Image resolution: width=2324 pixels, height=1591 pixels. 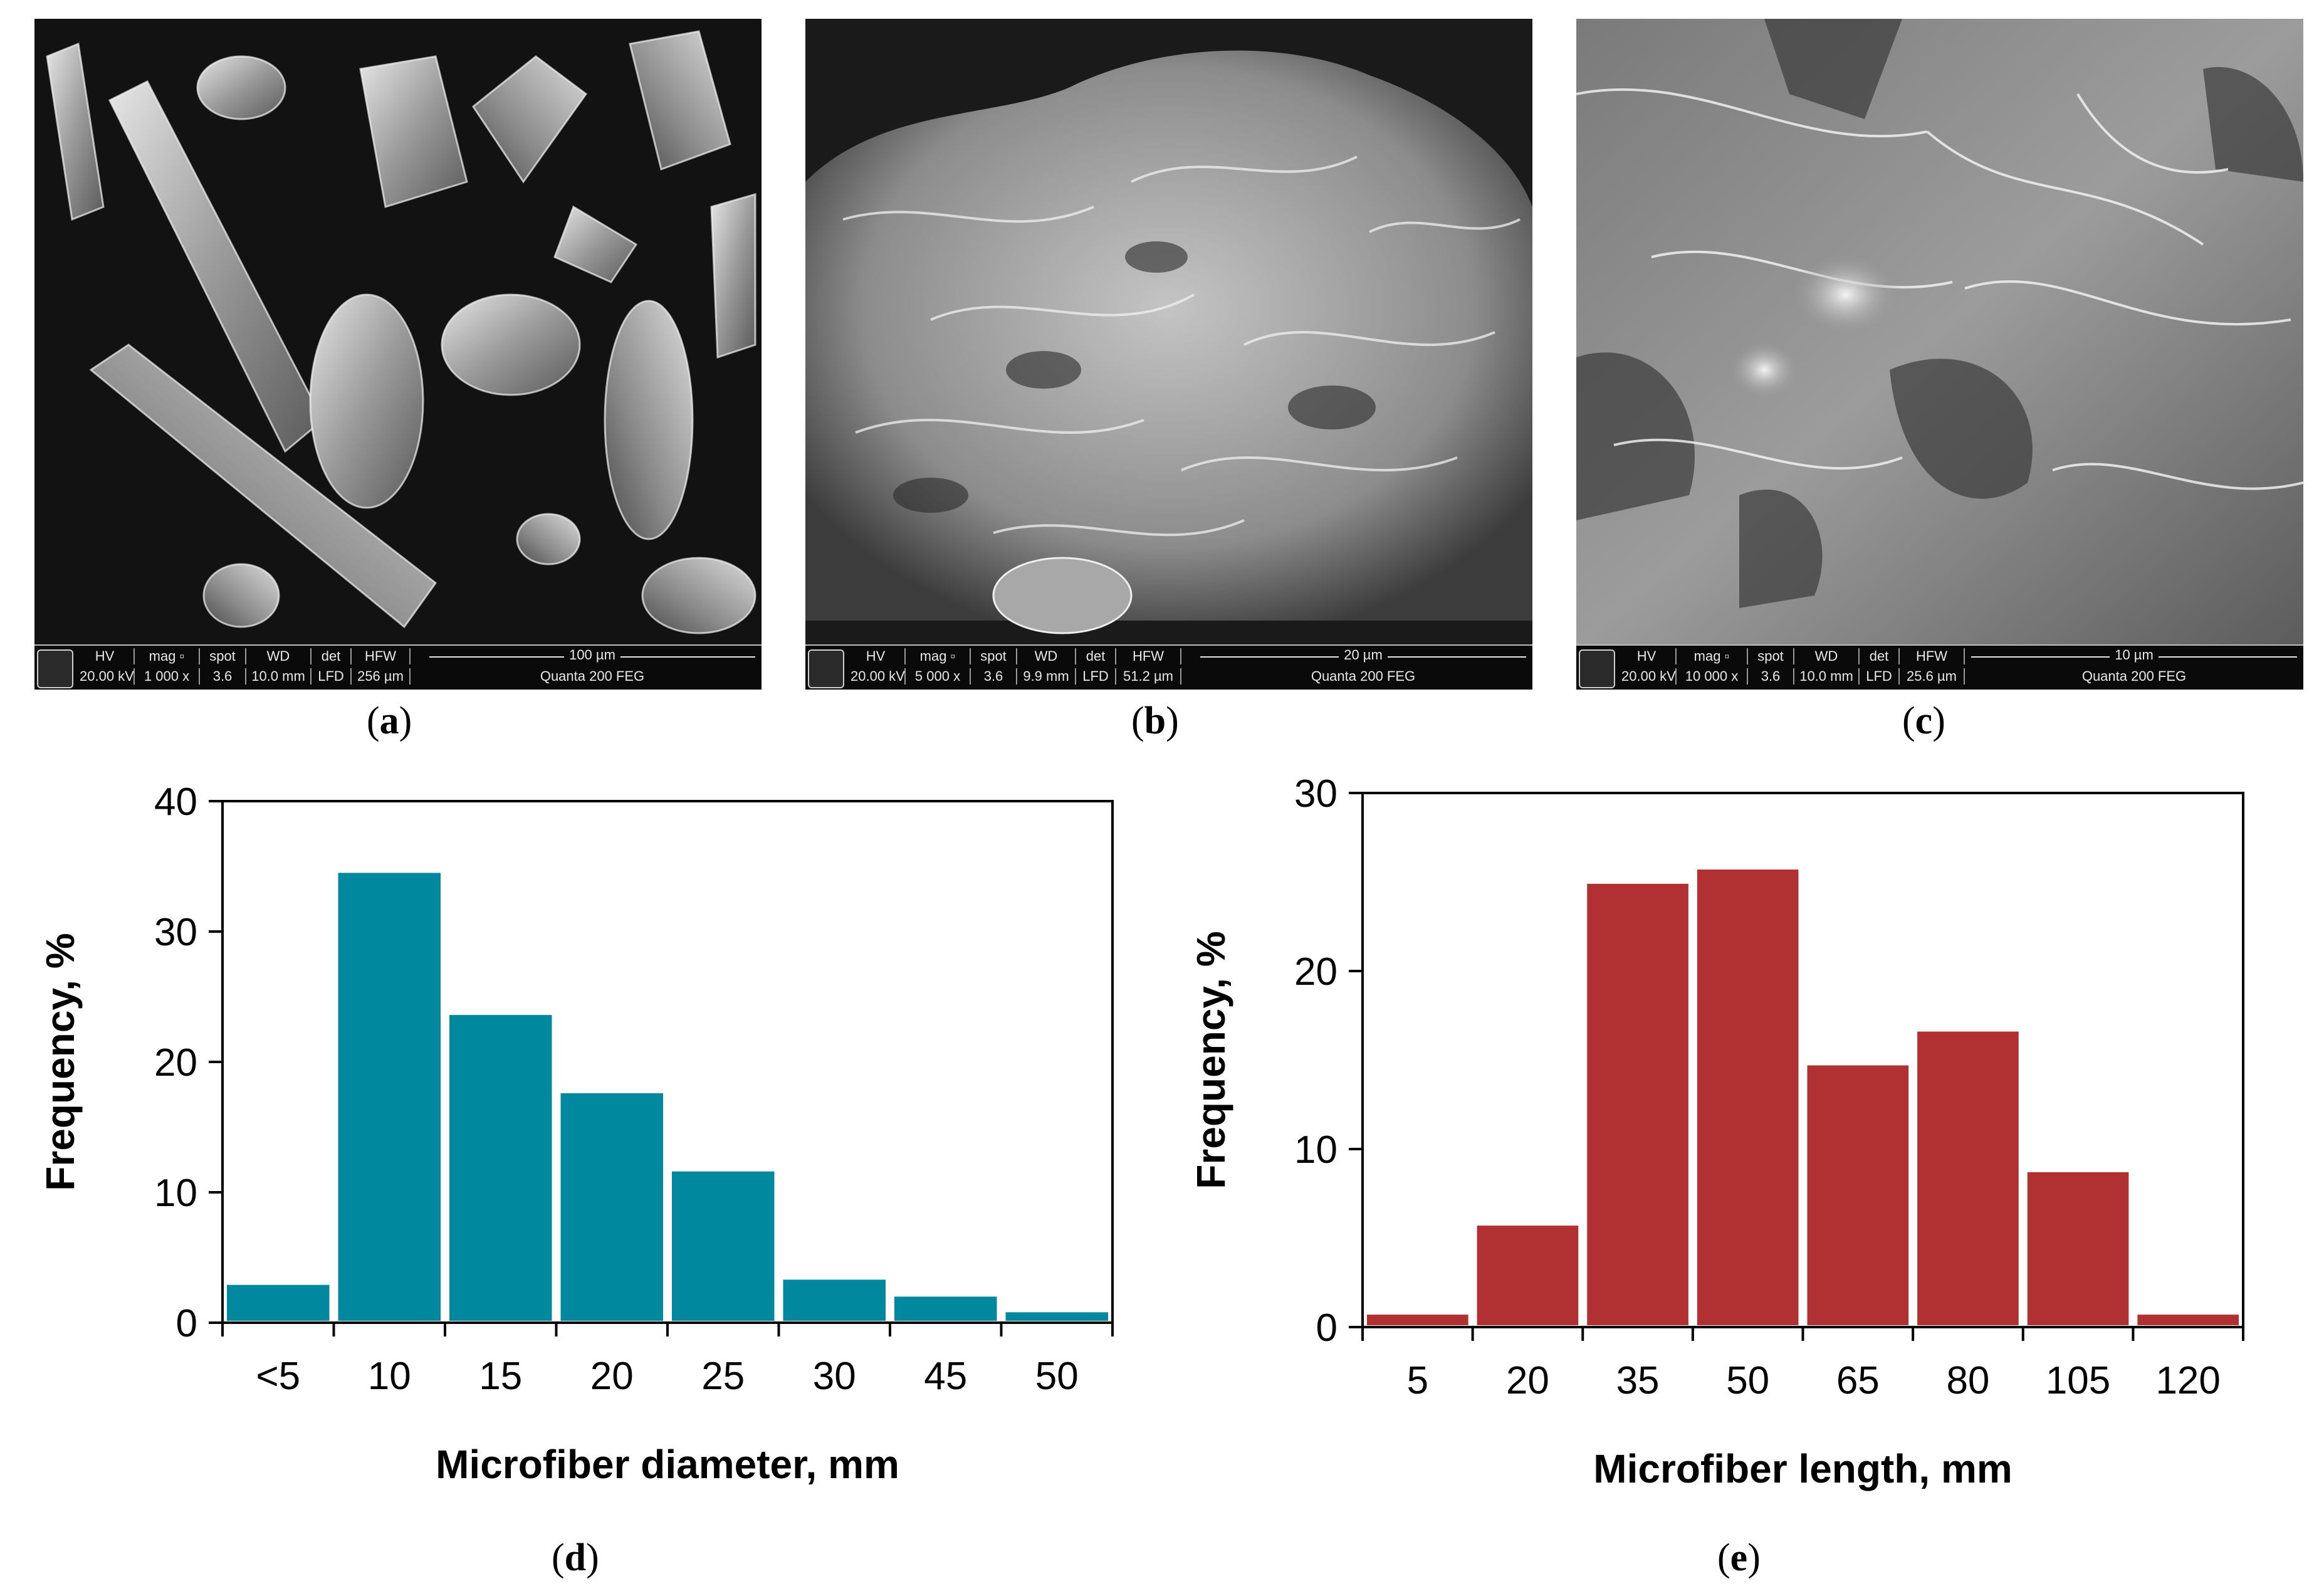 What do you see at coordinates (500, 1376) in the screenshot?
I see `x-tick-label: 15` at bounding box center [500, 1376].